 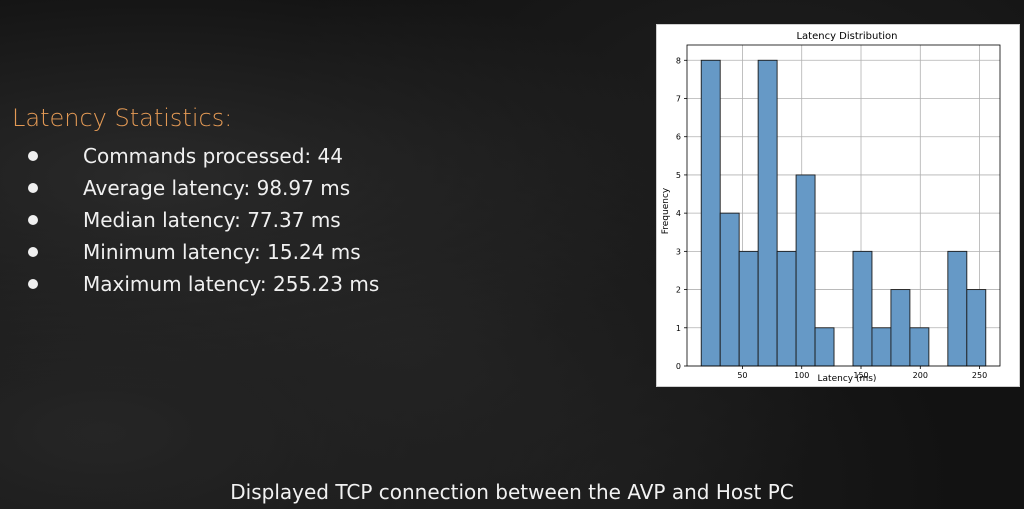 I want to click on stat-item-maximum: Maximum latency: 255.23 ms, so click(x=238, y=284).